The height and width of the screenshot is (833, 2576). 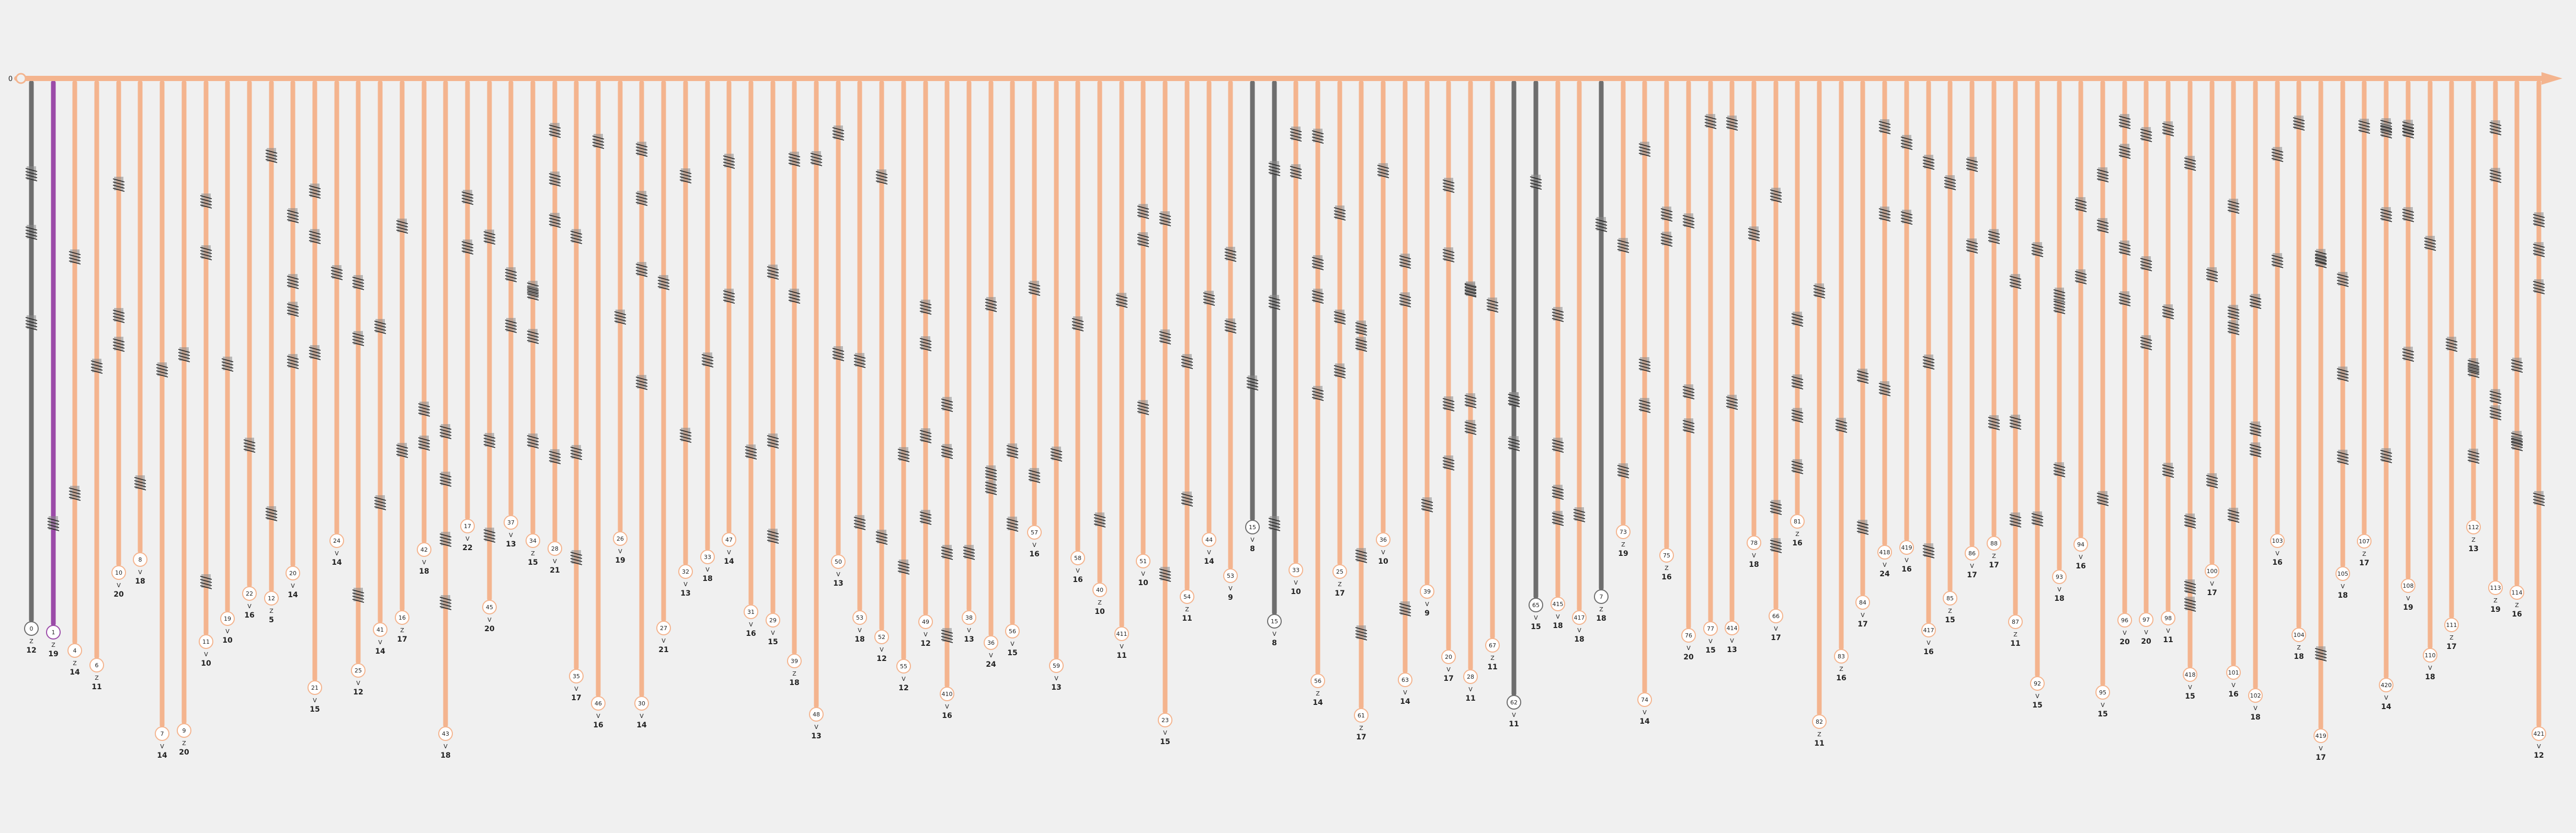 What do you see at coordinates (1863, 602) in the screenshot?
I see `branch-label: 84` at bounding box center [1863, 602].